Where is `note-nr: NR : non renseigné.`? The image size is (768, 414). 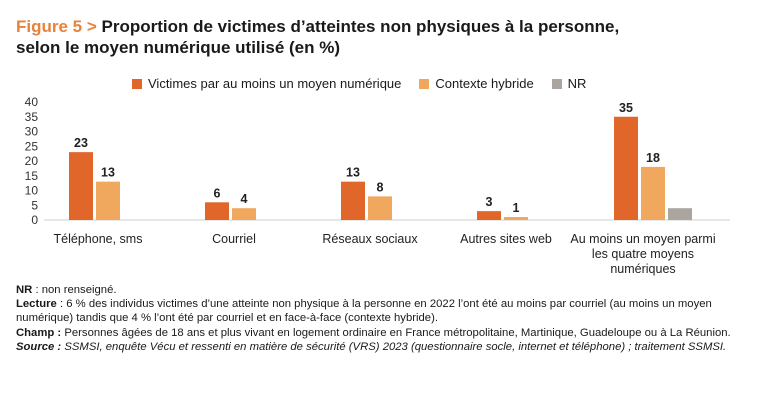
note-nr: NR : non renseigné. is located at coordinates (384, 290).